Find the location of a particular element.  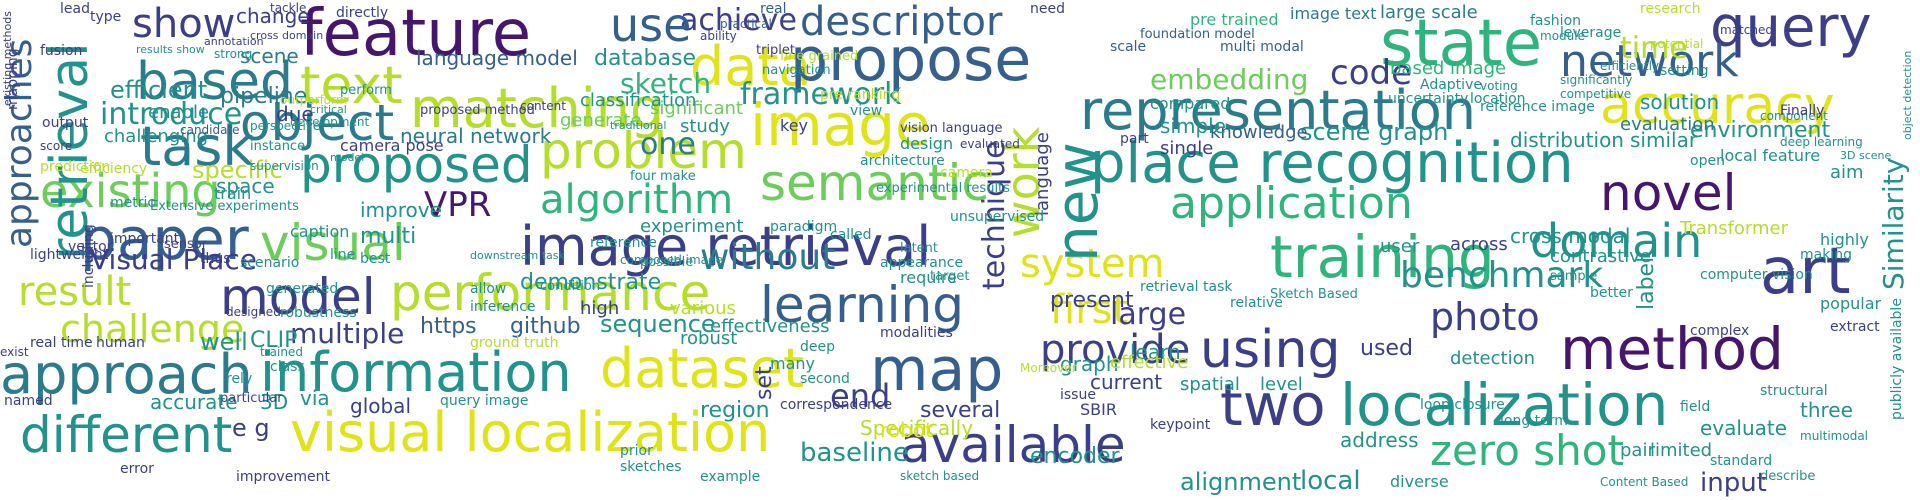

word-information: information is located at coordinates (416, 372).